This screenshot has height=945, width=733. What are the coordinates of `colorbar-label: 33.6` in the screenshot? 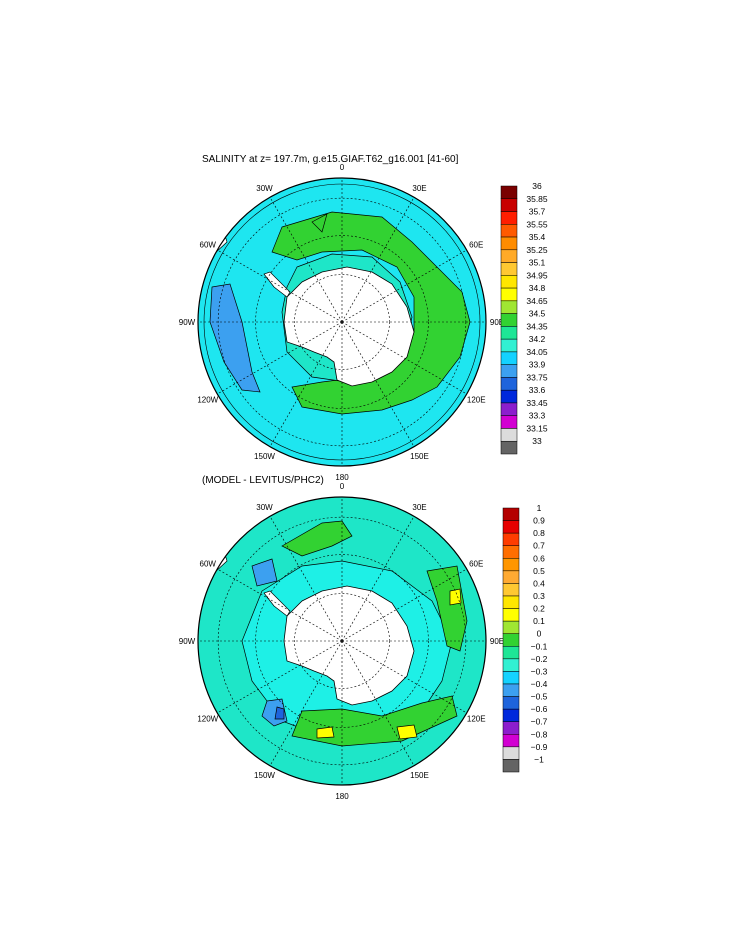 It's located at (537, 390).